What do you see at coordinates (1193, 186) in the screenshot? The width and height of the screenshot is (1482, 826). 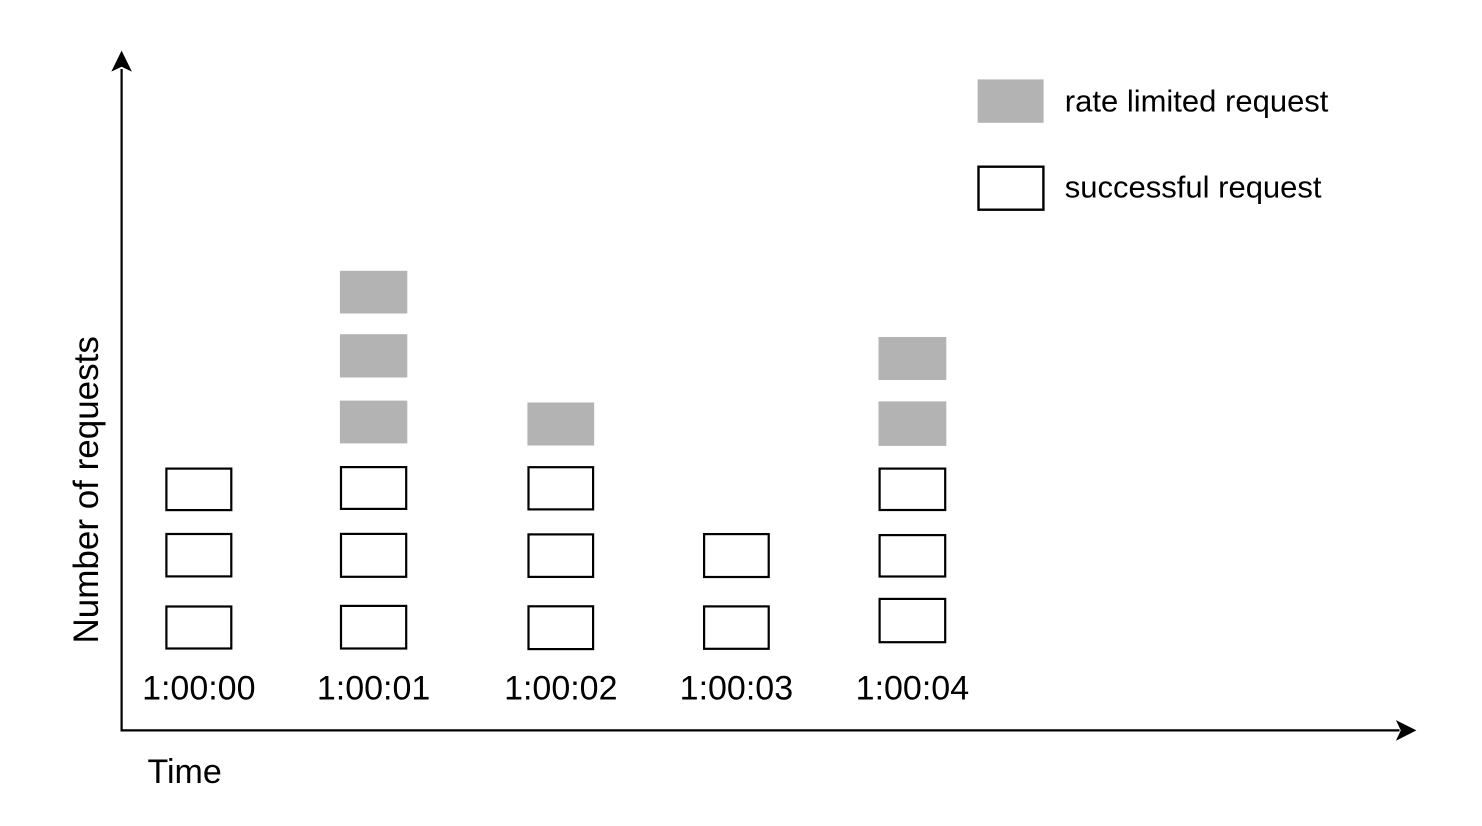 I see `svg-text: successful request` at bounding box center [1193, 186].